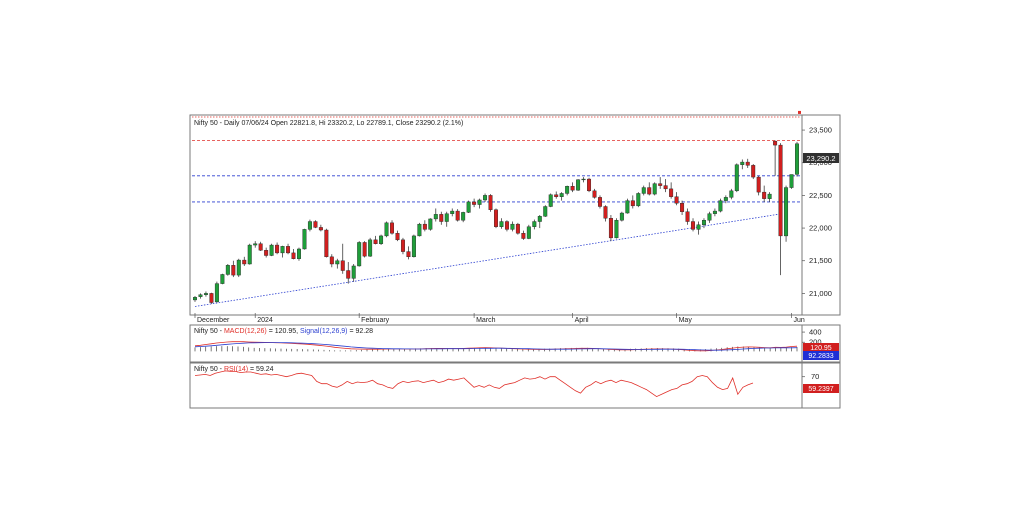 The height and width of the screenshot is (531, 1025). Describe the element at coordinates (209, 331) in the screenshot. I see `macd-title-prefix: Nifty 50 -` at that location.